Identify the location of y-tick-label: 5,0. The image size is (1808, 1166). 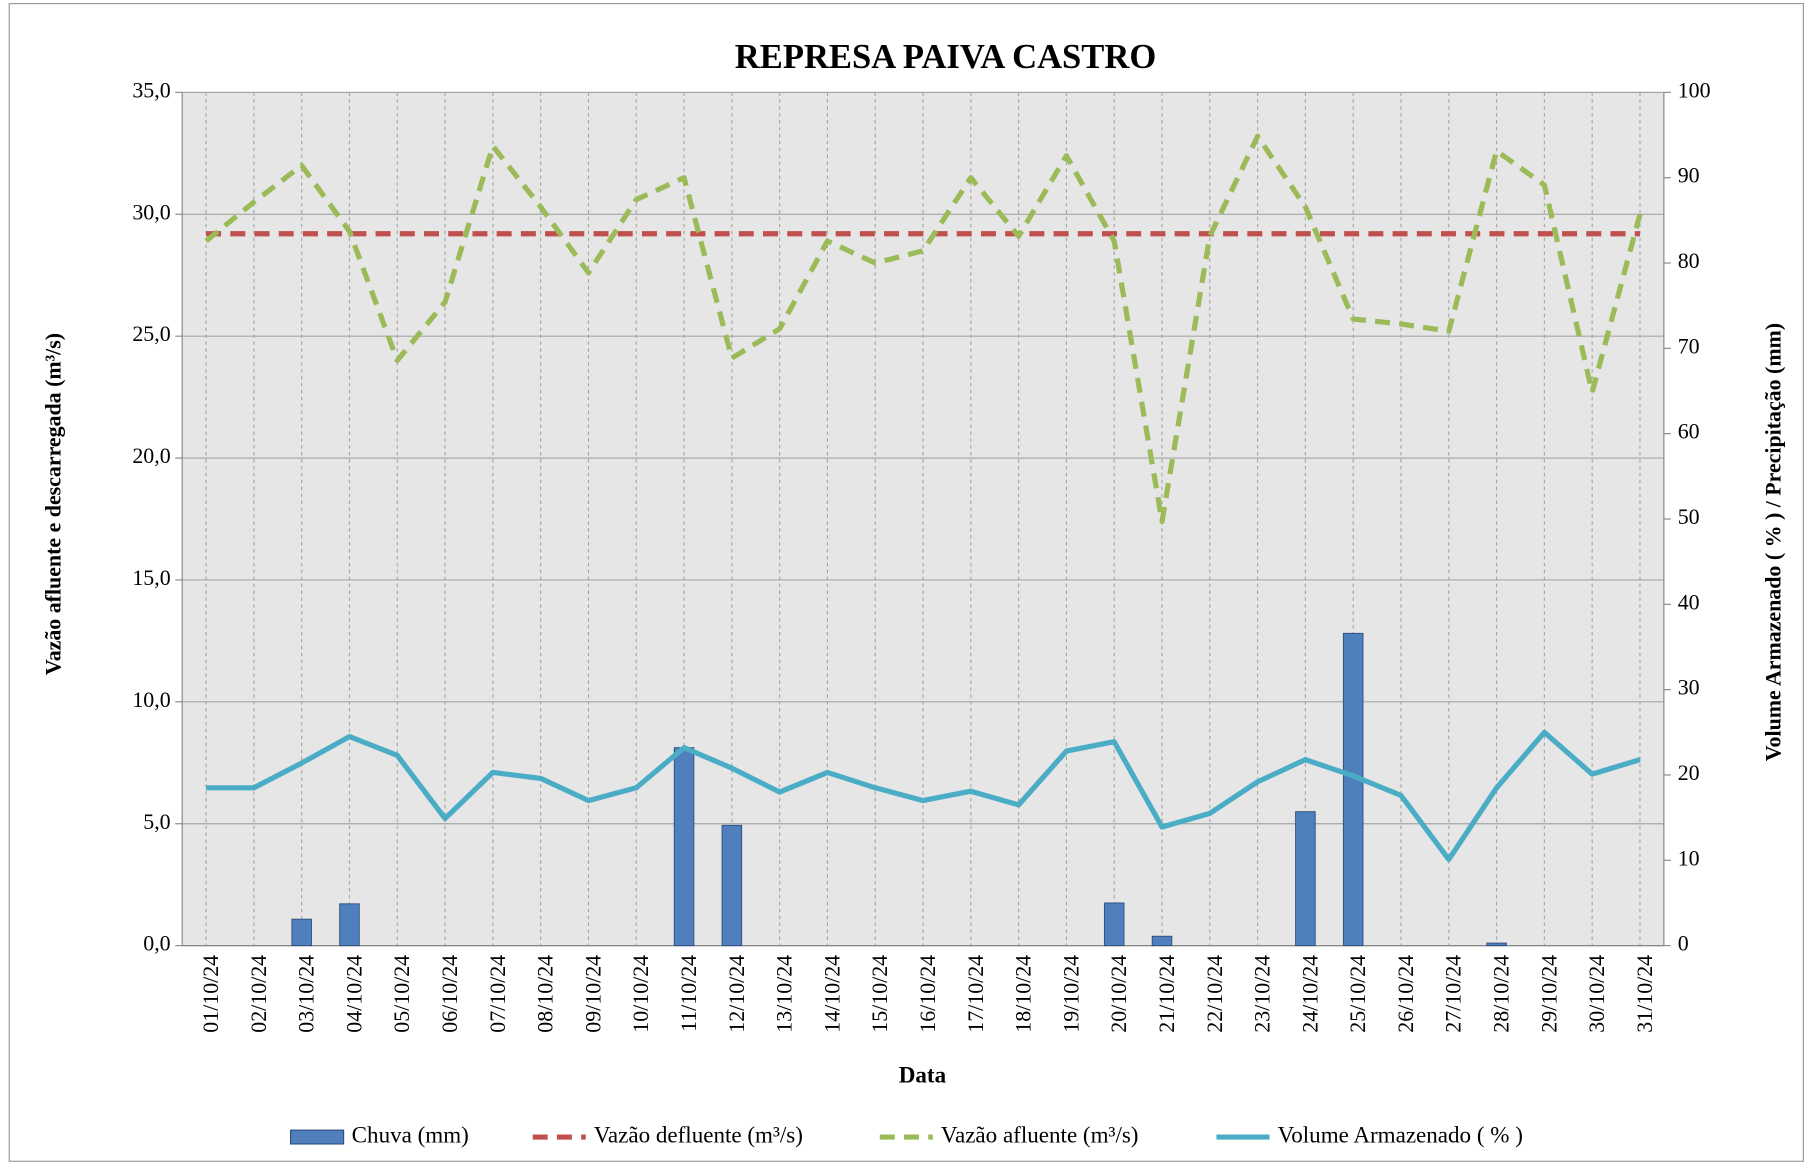
(156, 821).